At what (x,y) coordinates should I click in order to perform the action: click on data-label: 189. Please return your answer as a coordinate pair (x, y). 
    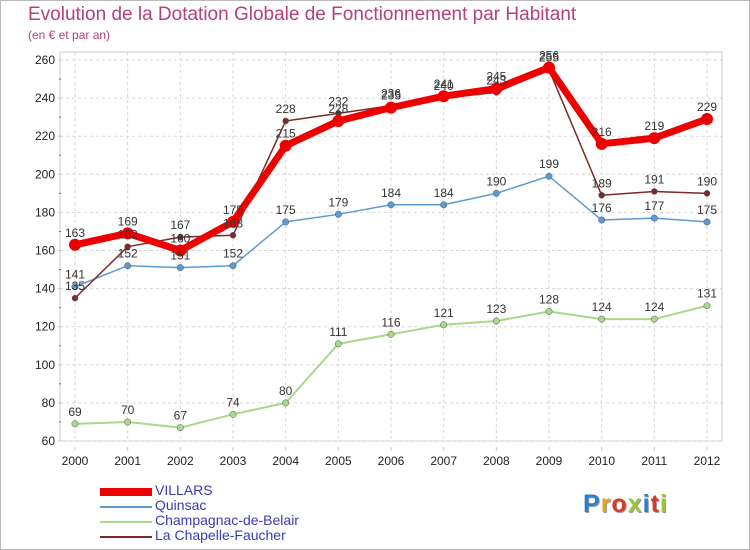
    Looking at the image, I should click on (602, 183).